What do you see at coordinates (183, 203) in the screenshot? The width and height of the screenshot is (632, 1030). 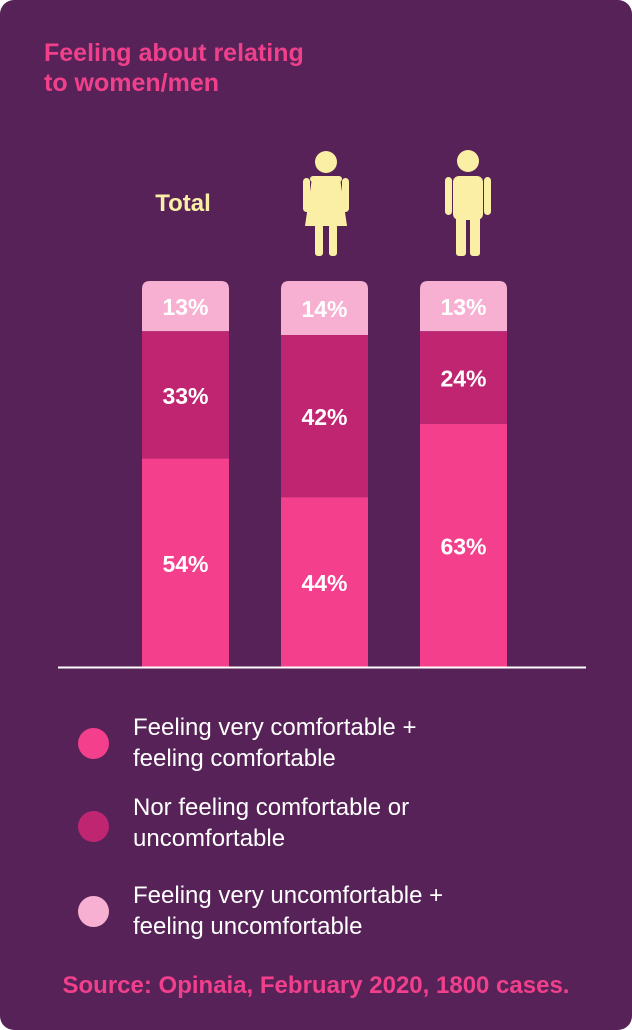 I see `column-header-total: Total` at bounding box center [183, 203].